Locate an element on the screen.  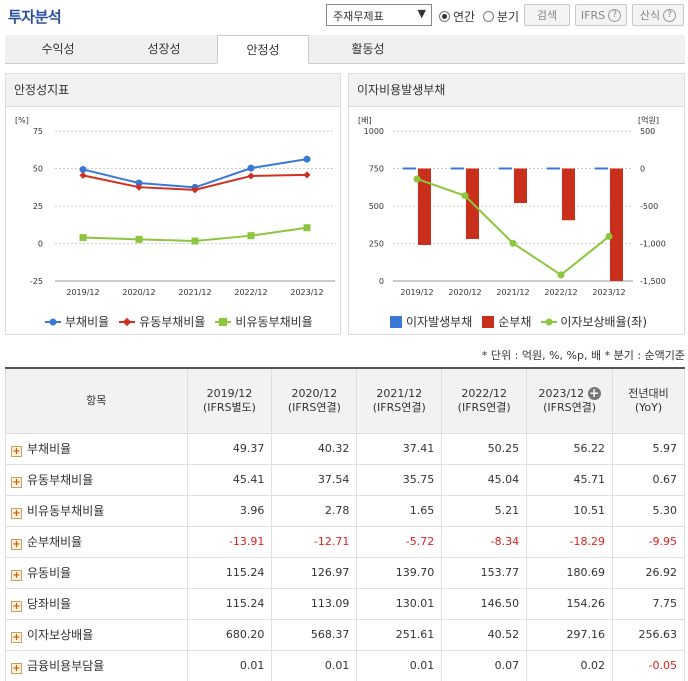
legend-debt-ratio: 부채비율 is located at coordinates (77, 321).